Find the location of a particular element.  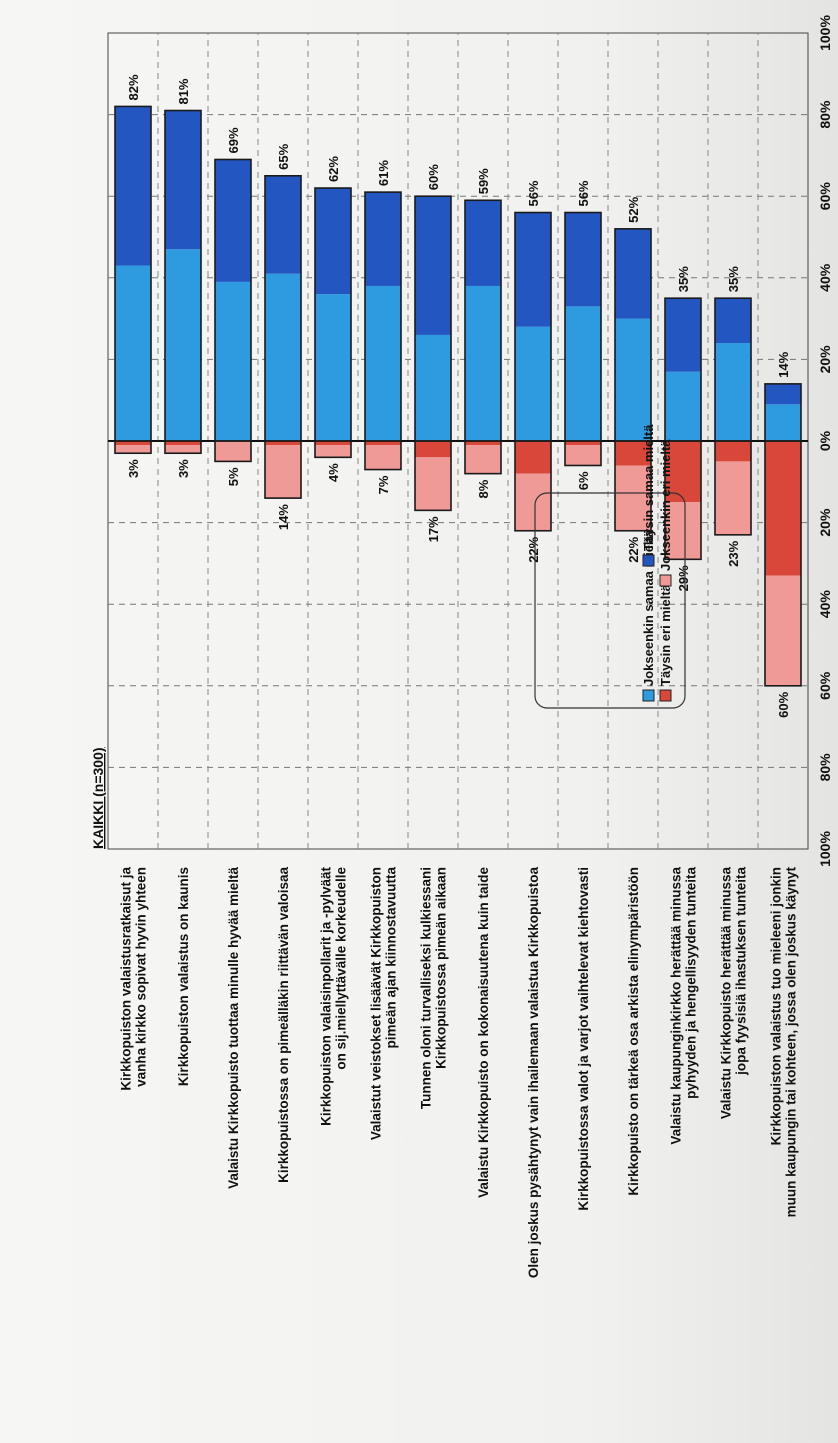

legend-label-disagree-some: Jokseenkin eri mieltä is located at coordinates (665, 505).